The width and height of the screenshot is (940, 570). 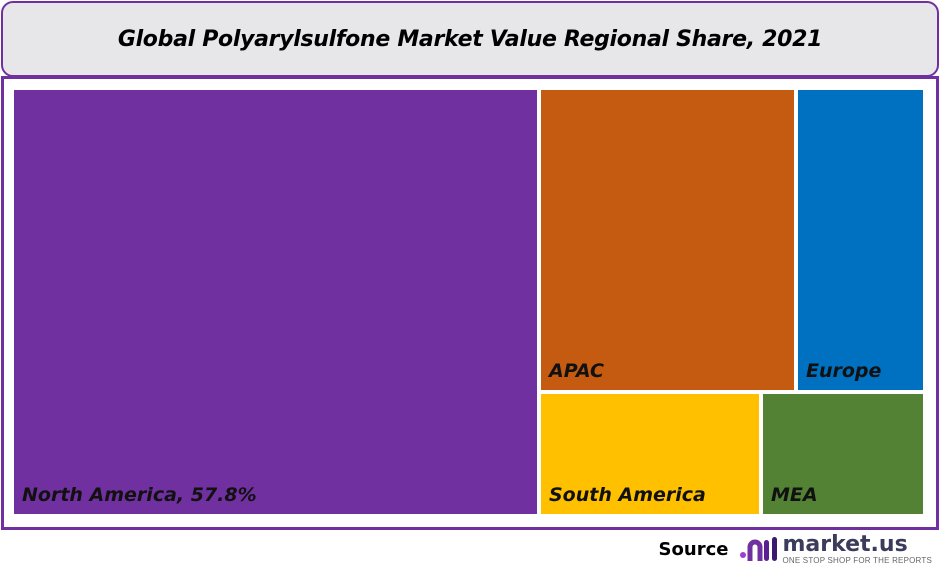 What do you see at coordinates (575, 371) in the screenshot?
I see `tile-label: APAC` at bounding box center [575, 371].